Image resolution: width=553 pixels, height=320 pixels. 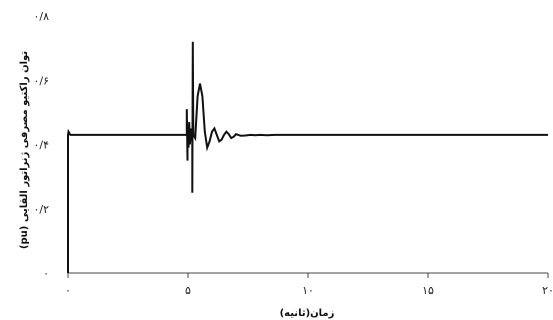 I want to click on x-tick-label: ۱۰, so click(x=308, y=290).